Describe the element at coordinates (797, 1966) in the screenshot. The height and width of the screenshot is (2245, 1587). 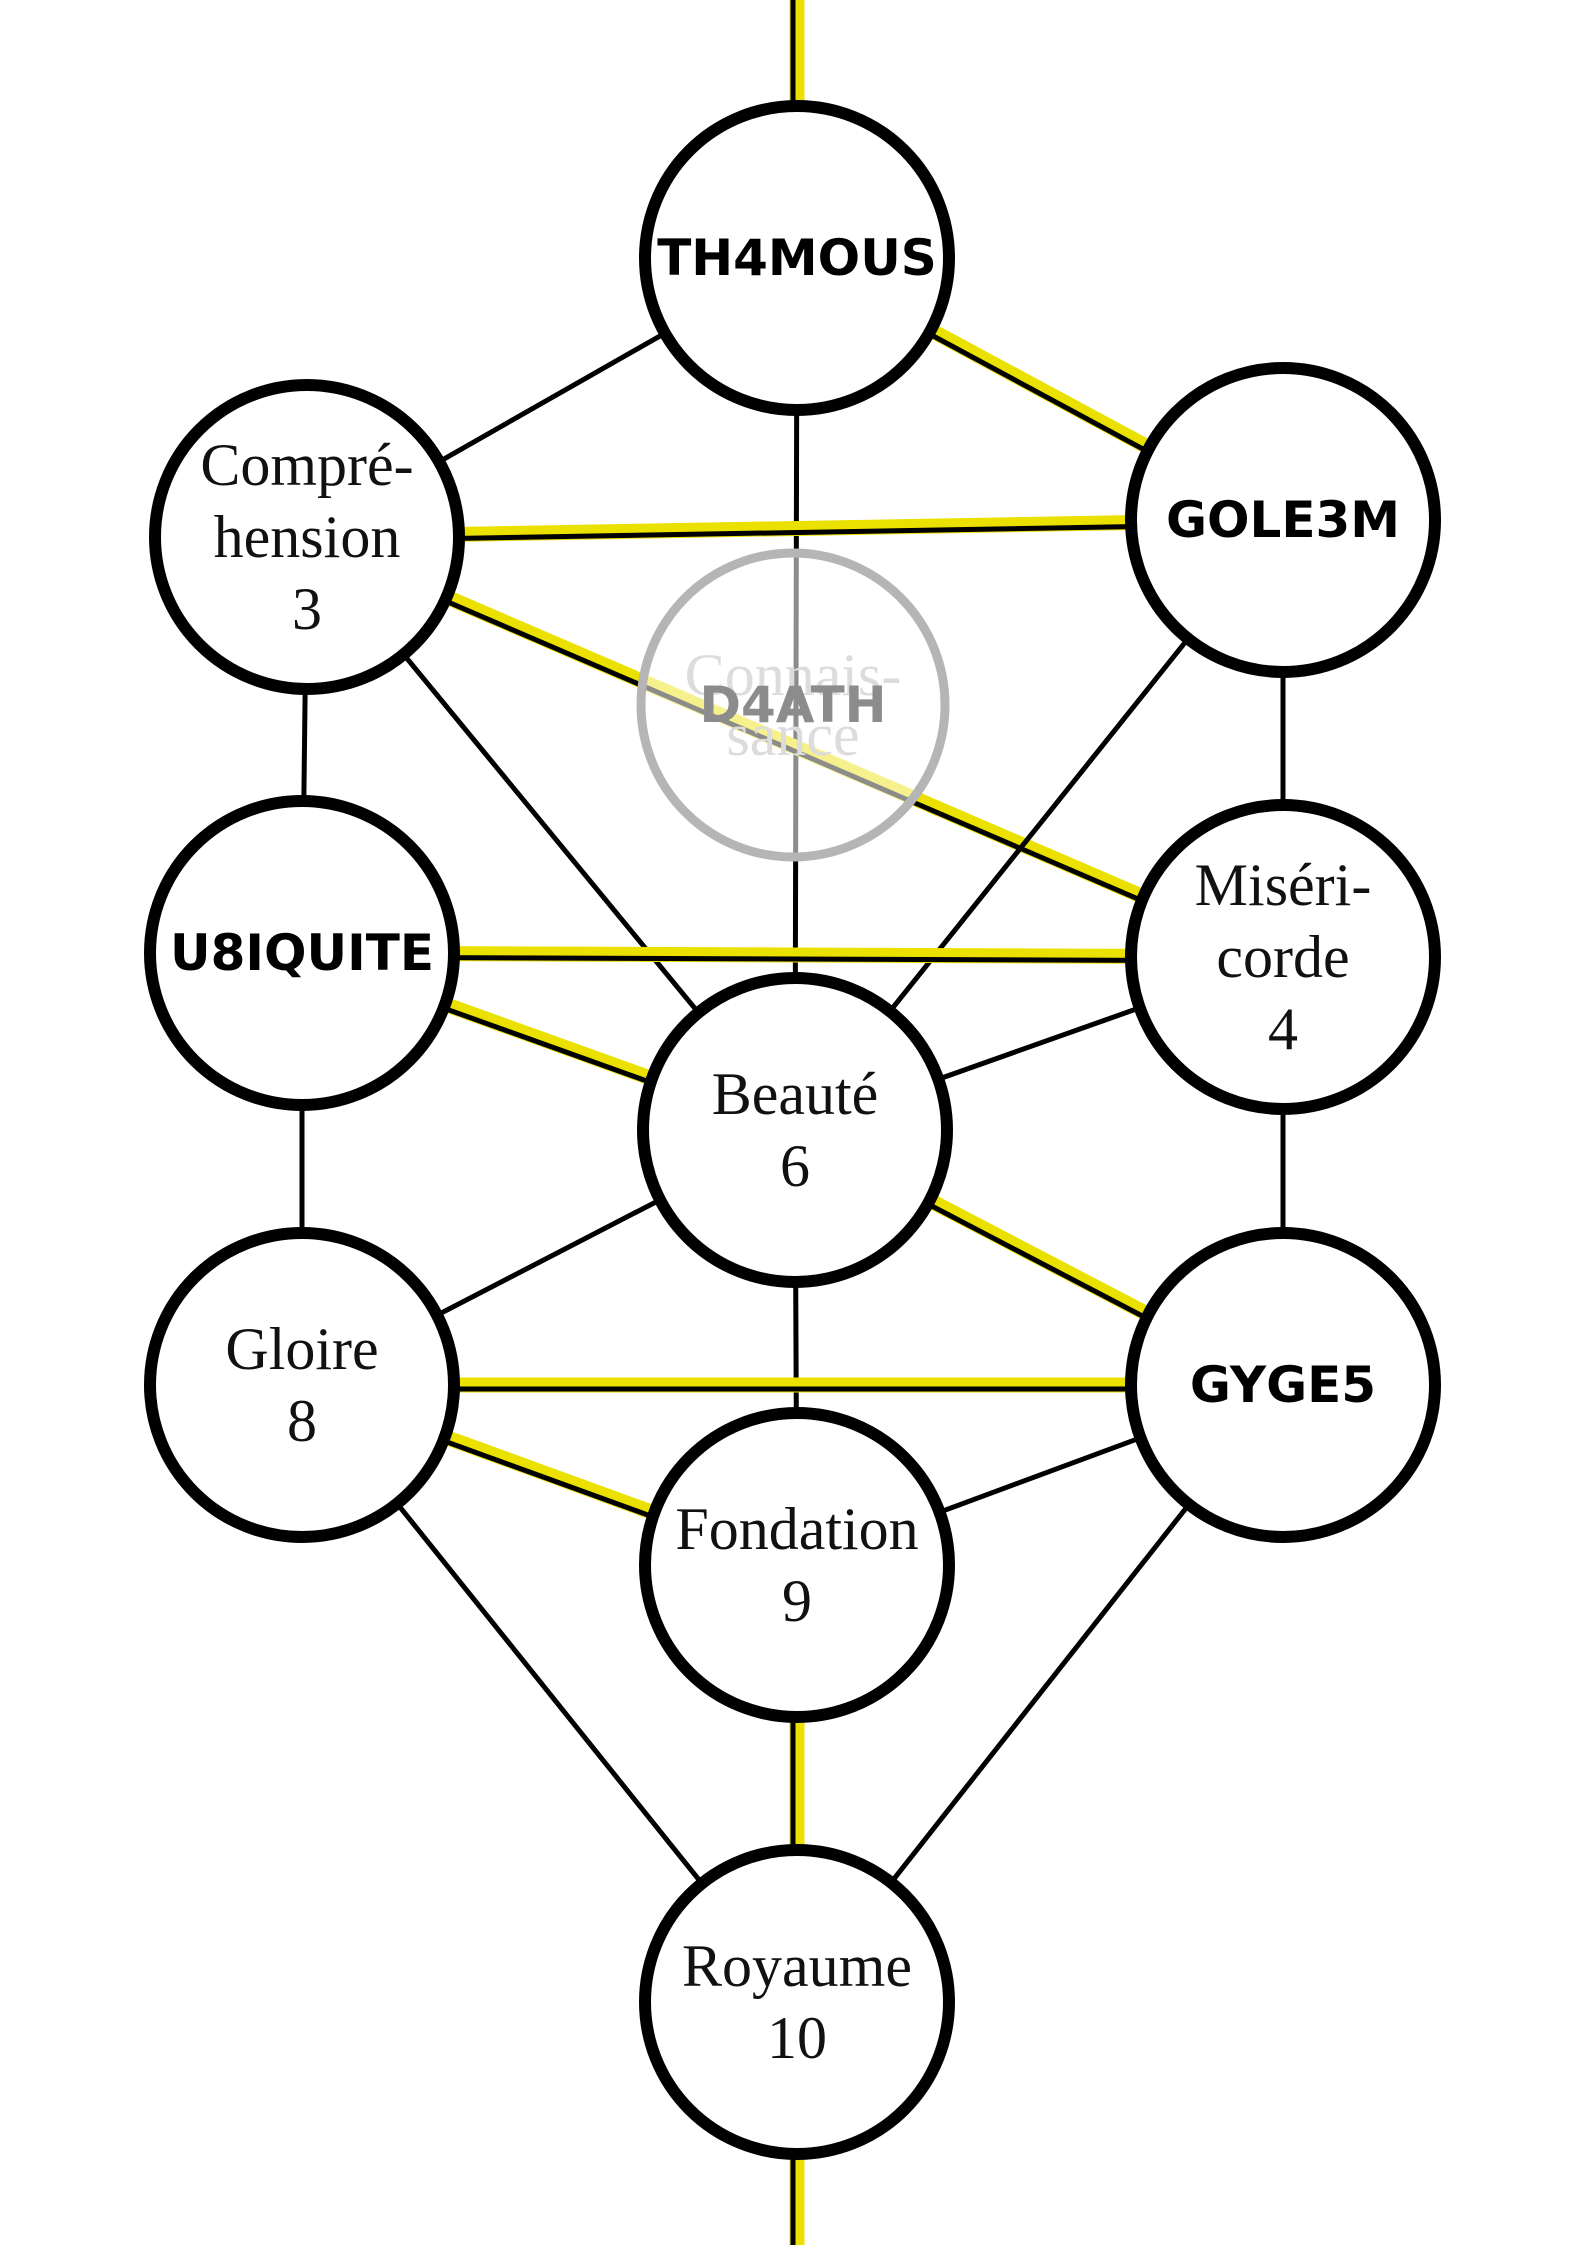
I see `node-label: Royaume` at that location.